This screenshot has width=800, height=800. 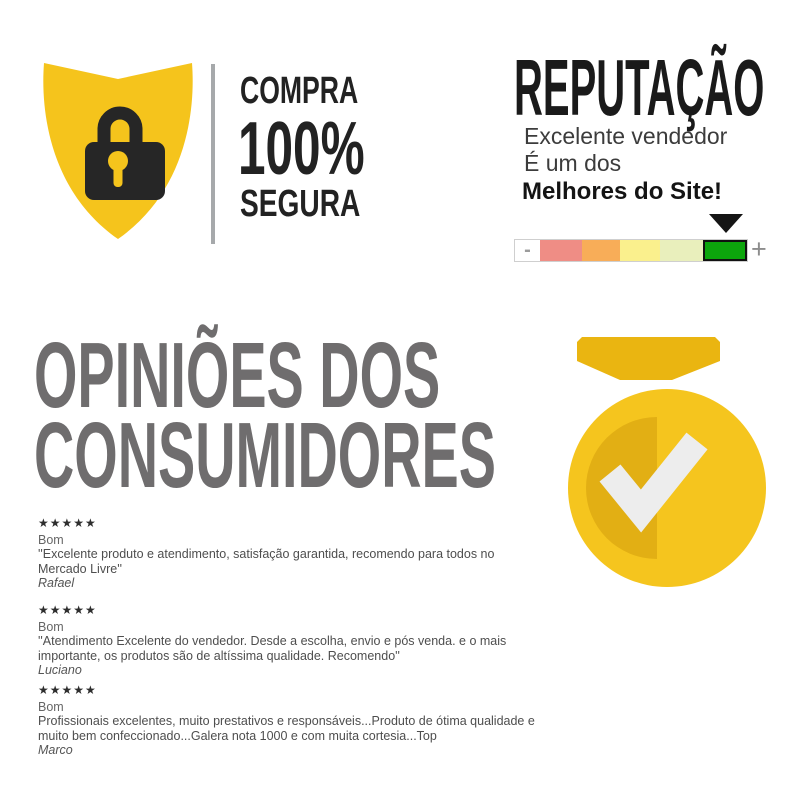 I want to click on minus-label: -, so click(x=527, y=250).